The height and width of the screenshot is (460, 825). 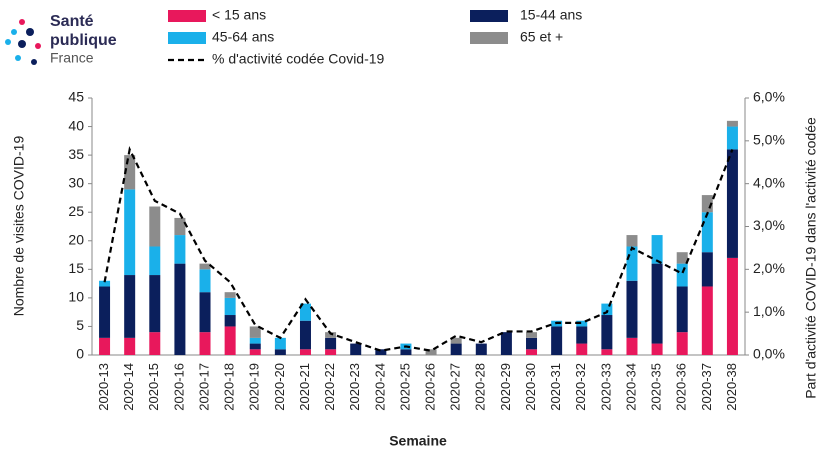 I want to click on x-tick-label: 2020-22, so click(x=329, y=387).